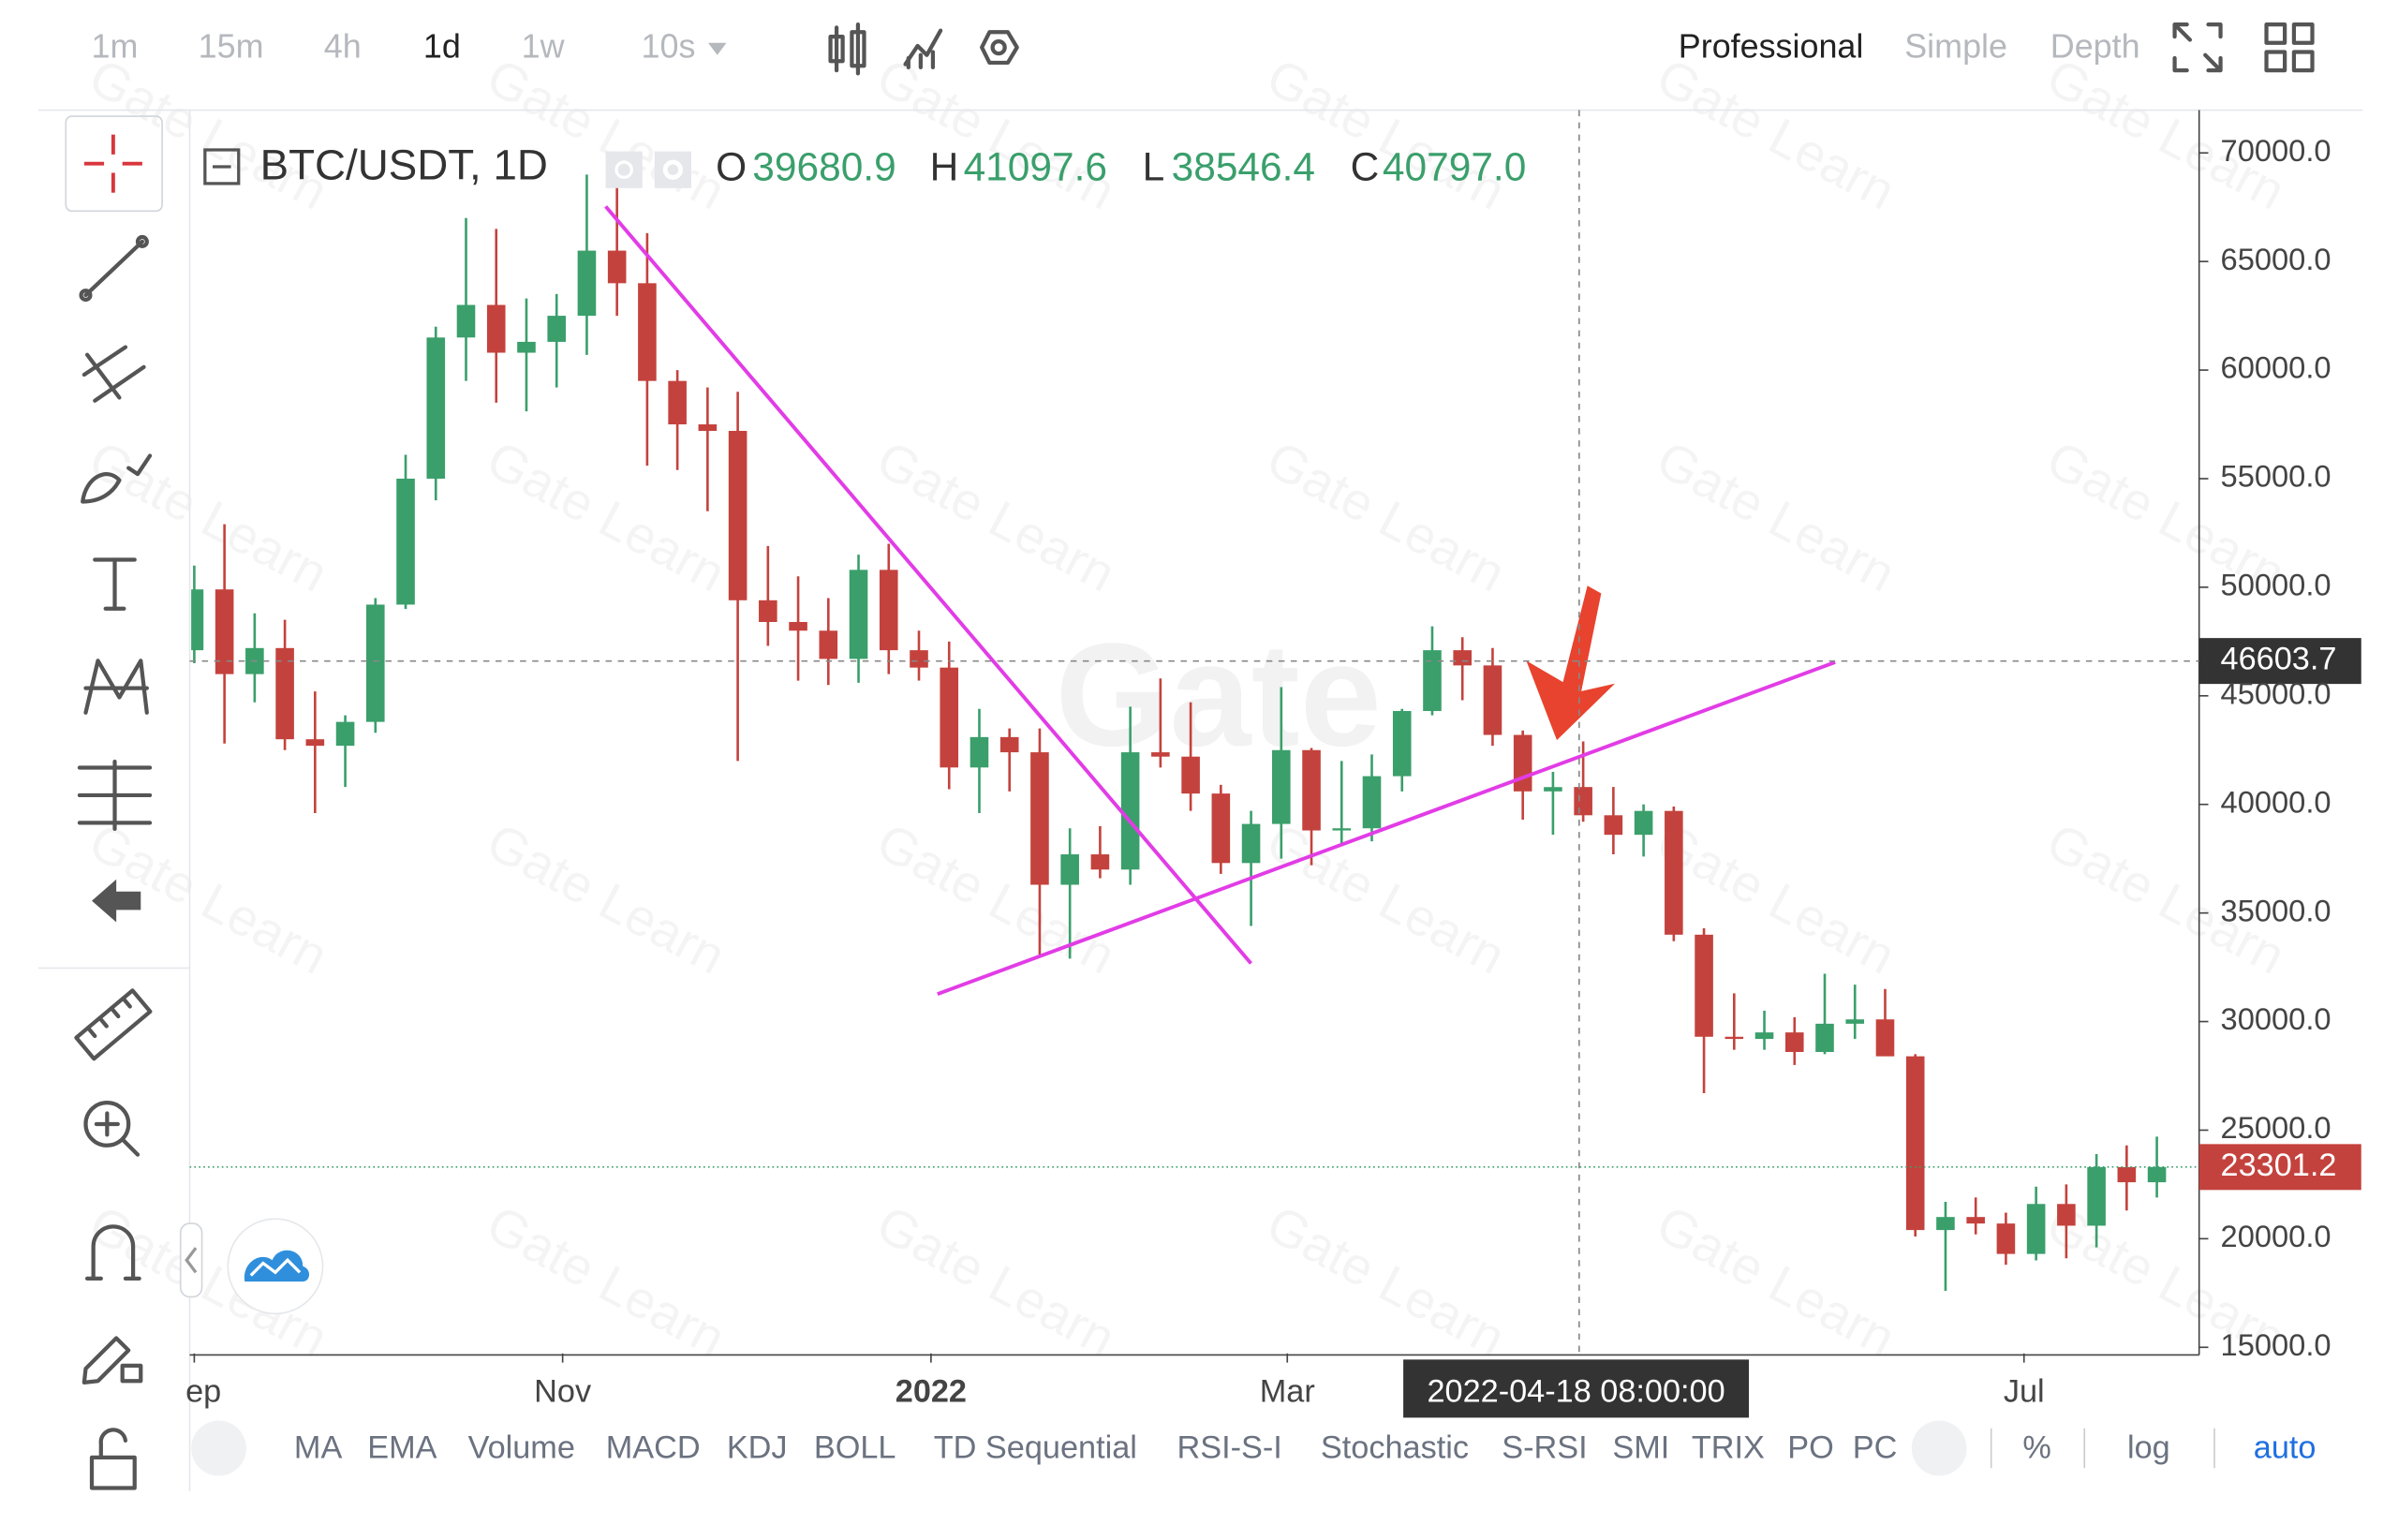 The image size is (2398, 1540). Describe the element at coordinates (923, 48) in the screenshot. I see `indicator-icon` at that location.